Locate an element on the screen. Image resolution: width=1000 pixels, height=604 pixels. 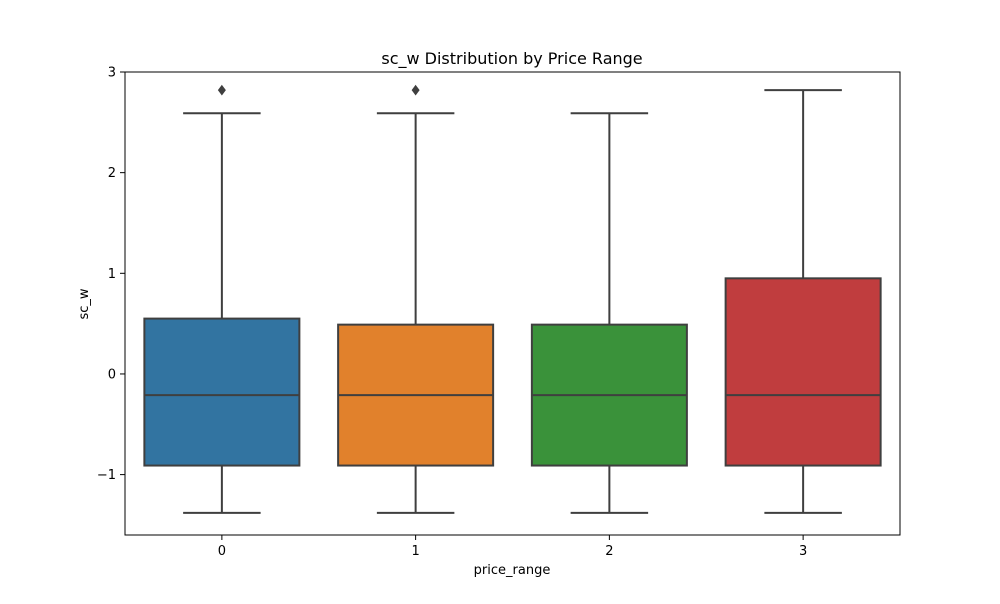
y-tick-label: 3 is located at coordinates (112, 73).